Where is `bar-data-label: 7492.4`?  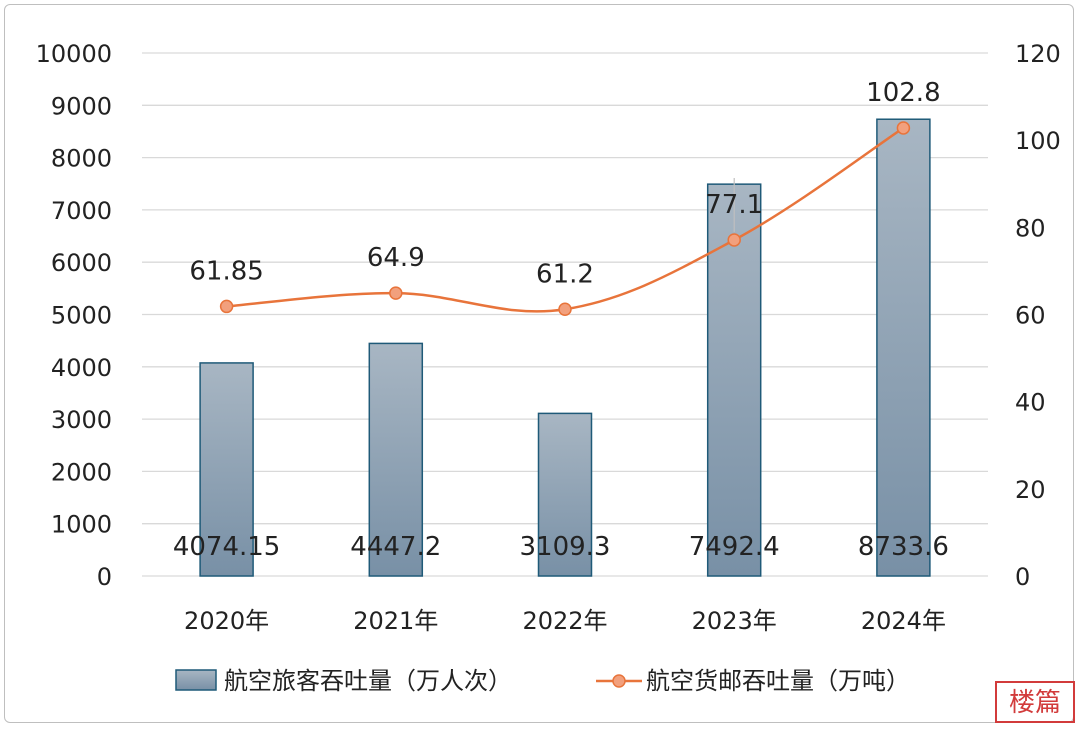
bar-data-label: 7492.4 is located at coordinates (734, 547).